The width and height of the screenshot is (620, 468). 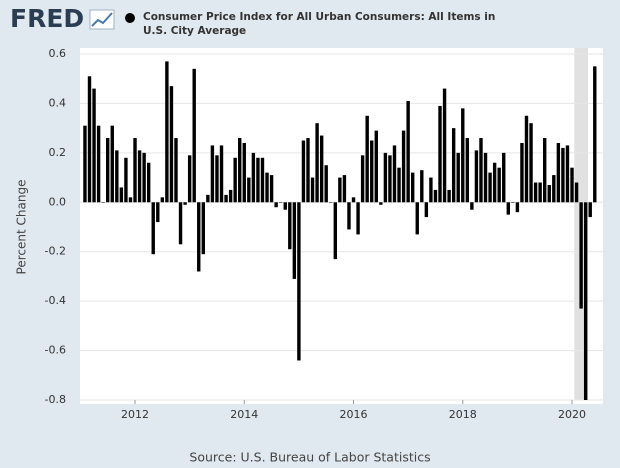 I want to click on logo-icon-line, so click(x=102, y=19).